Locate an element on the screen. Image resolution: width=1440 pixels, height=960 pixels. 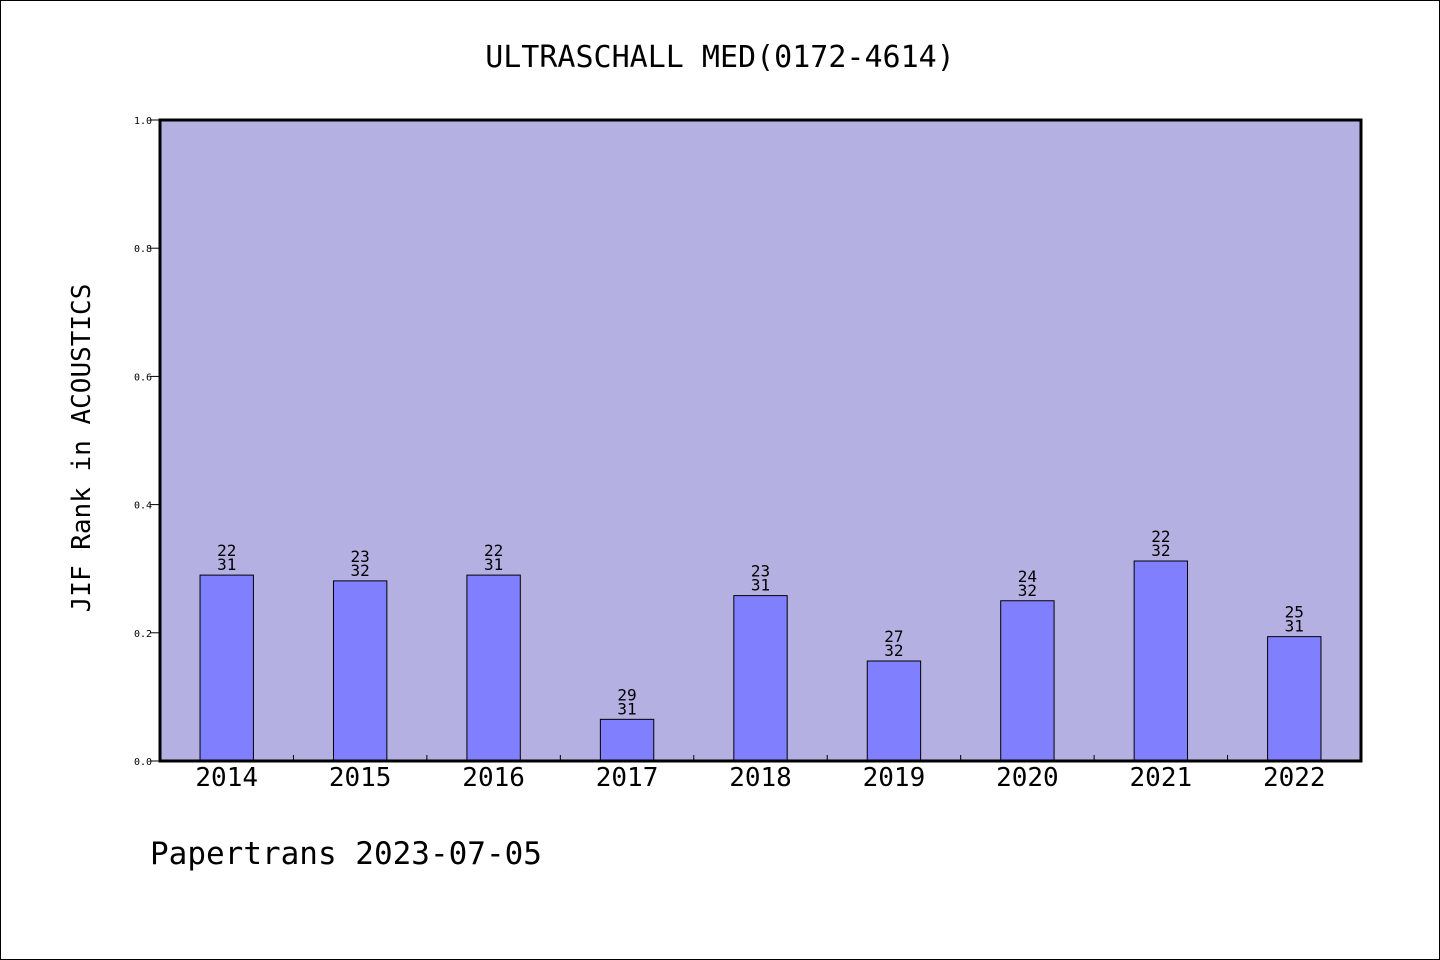
chart-title: ULTRASCHALL MED(0172-4614) is located at coordinates (720, 57).